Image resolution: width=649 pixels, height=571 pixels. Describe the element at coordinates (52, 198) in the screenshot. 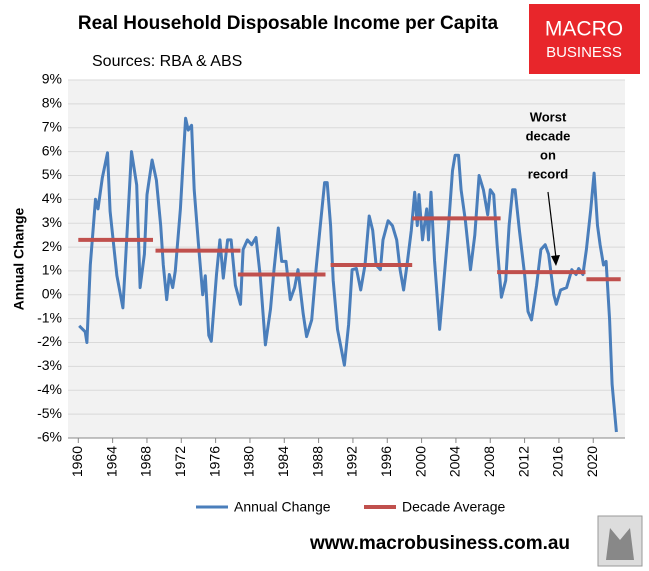

I see `y-tick-label: 4%` at that location.